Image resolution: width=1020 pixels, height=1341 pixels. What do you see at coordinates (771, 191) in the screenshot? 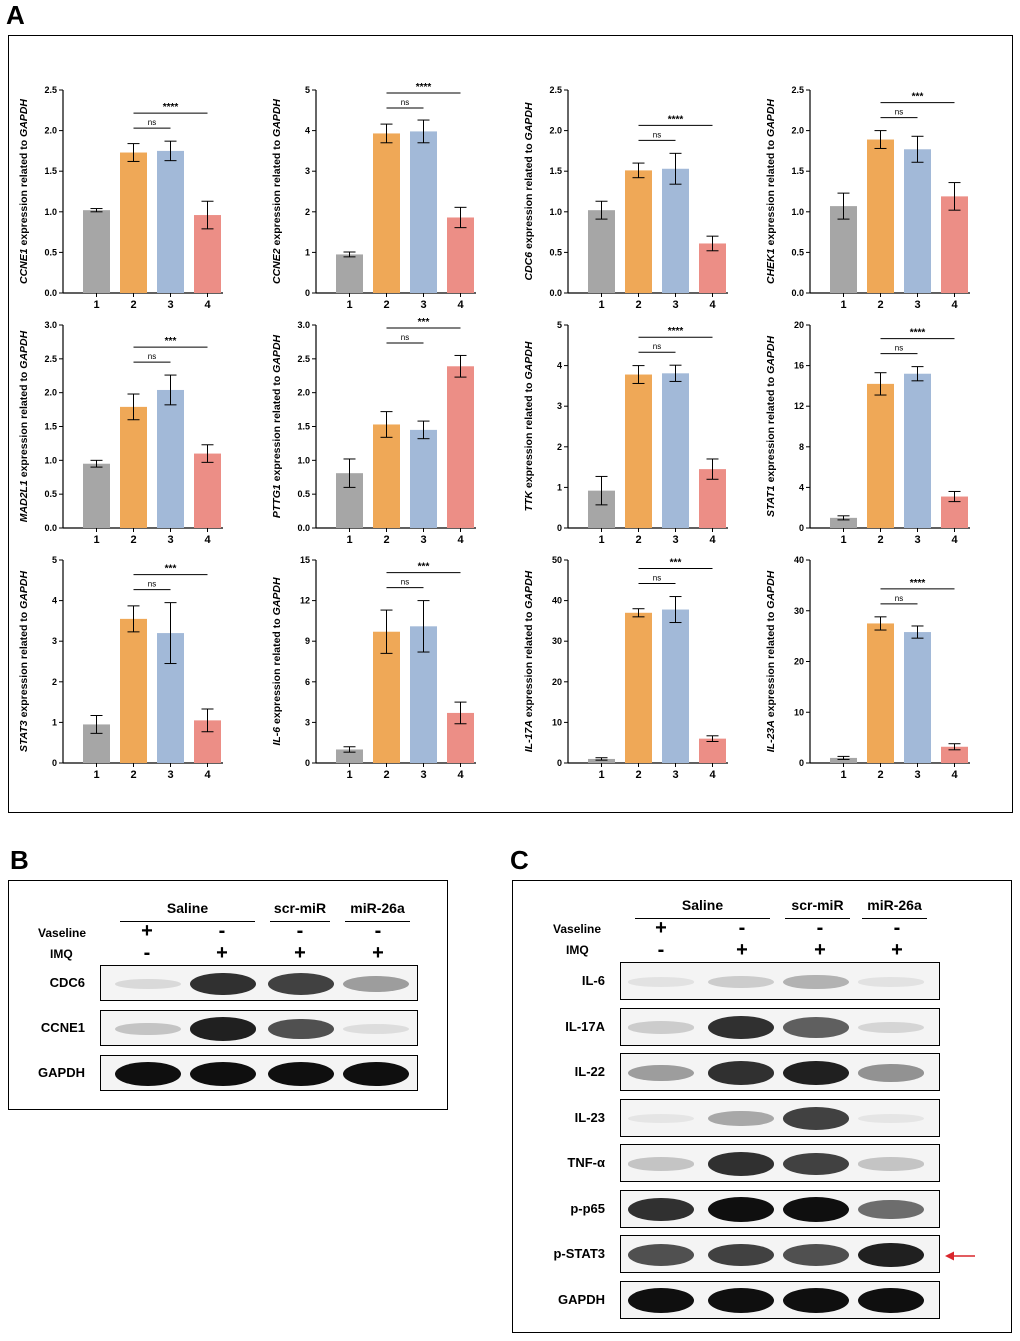
I see `y-axis-label: CHEK1 expression related to GAPDH` at bounding box center [771, 191].